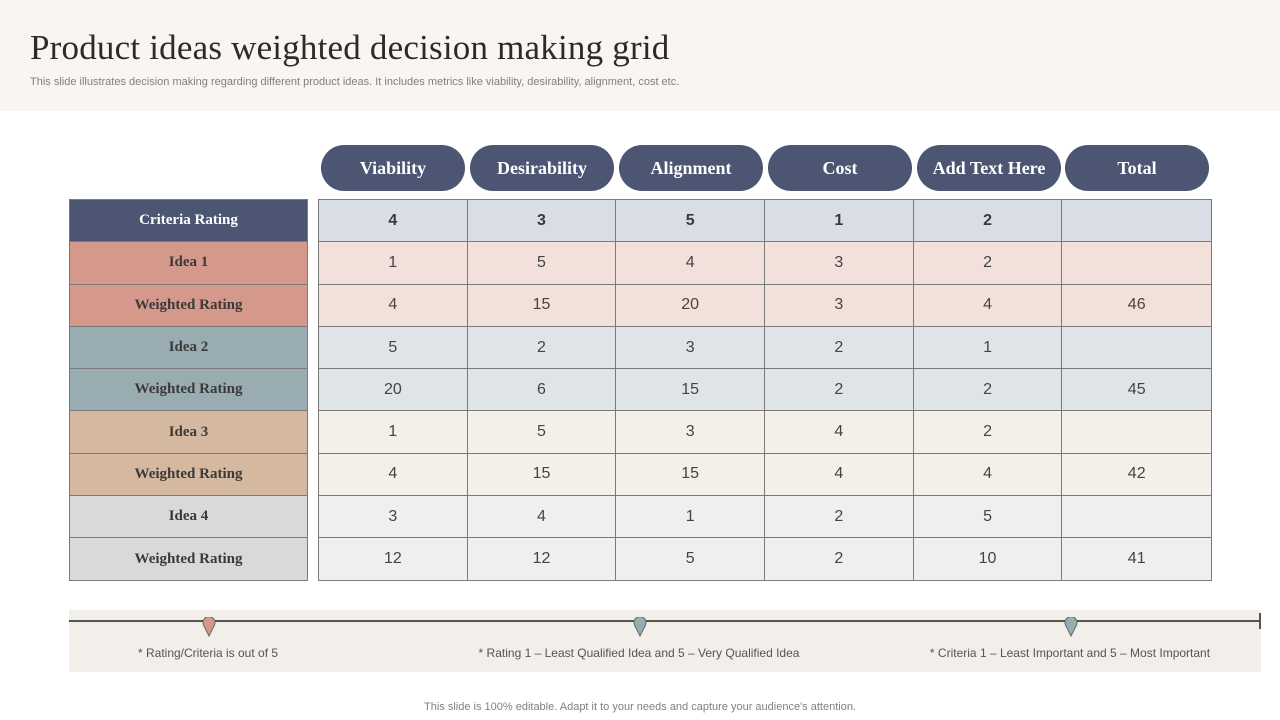  I want to click on table-cell: 45, so click(1136, 389).